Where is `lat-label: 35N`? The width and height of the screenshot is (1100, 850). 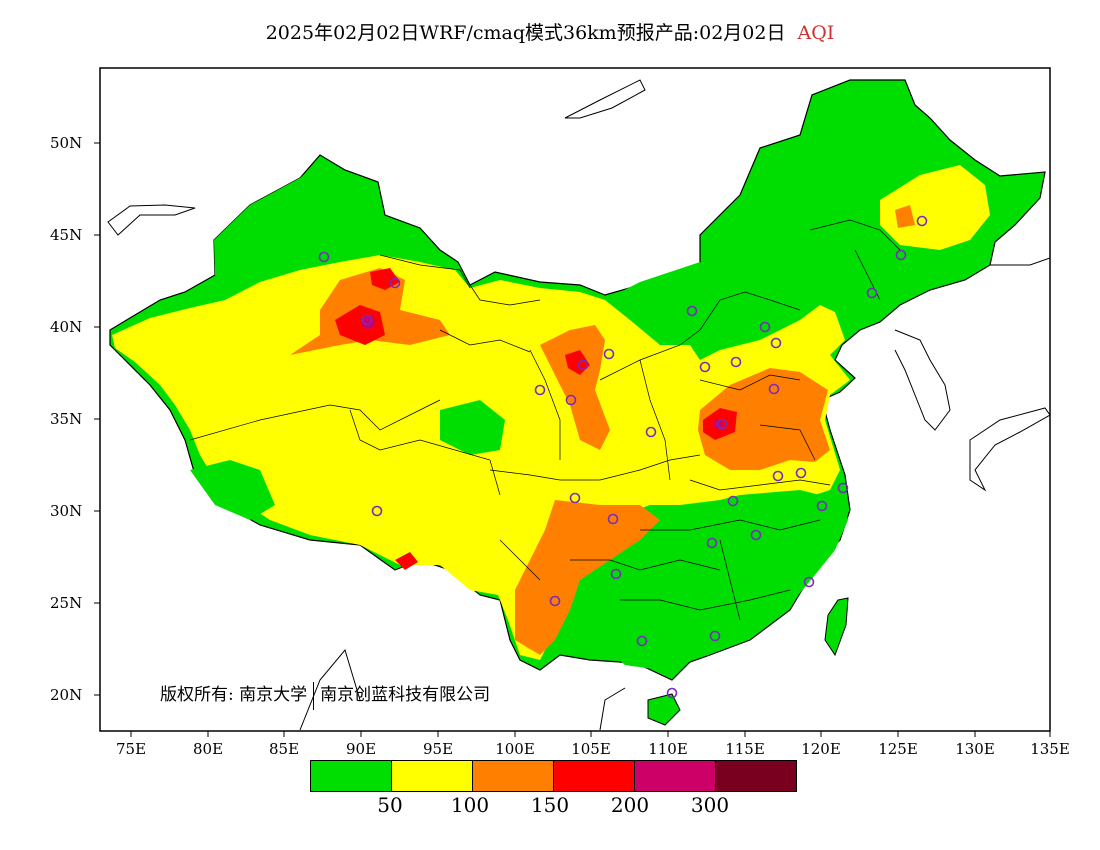 lat-label: 35N is located at coordinates (66, 419).